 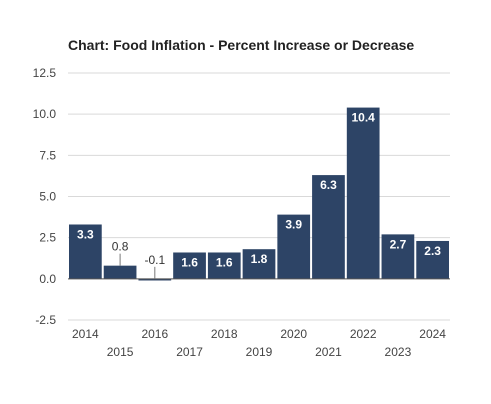 What do you see at coordinates (224, 334) in the screenshot?
I see `x-tick-label: 2018` at bounding box center [224, 334].